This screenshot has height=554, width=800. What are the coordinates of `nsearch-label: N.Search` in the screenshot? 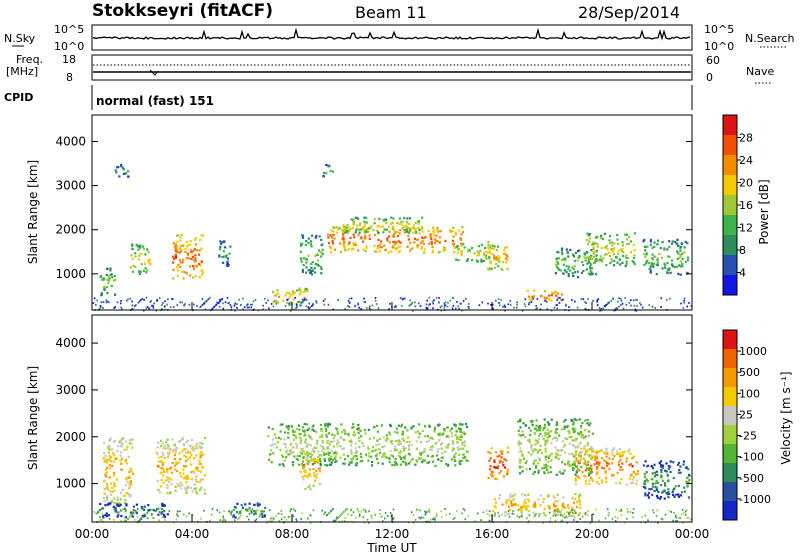 It's located at (770, 38).